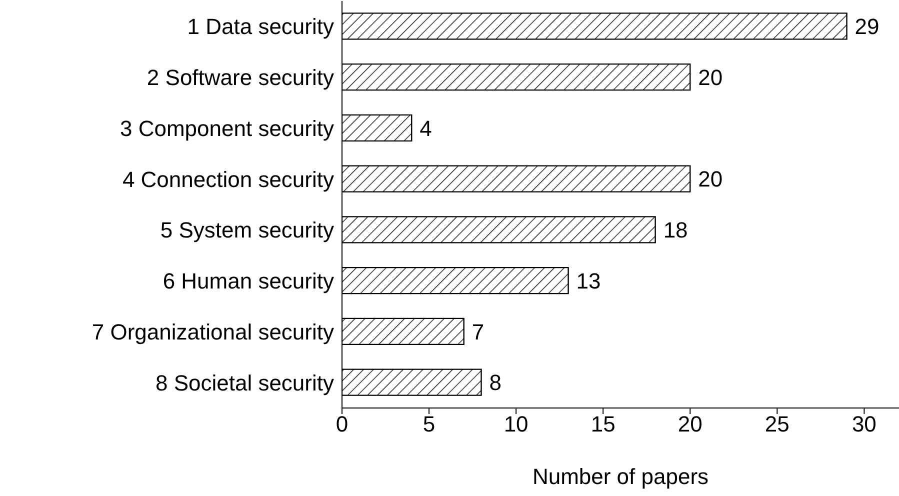 The image size is (899, 496). What do you see at coordinates (342, 424) in the screenshot?
I see `x-tick-label: 0` at bounding box center [342, 424].